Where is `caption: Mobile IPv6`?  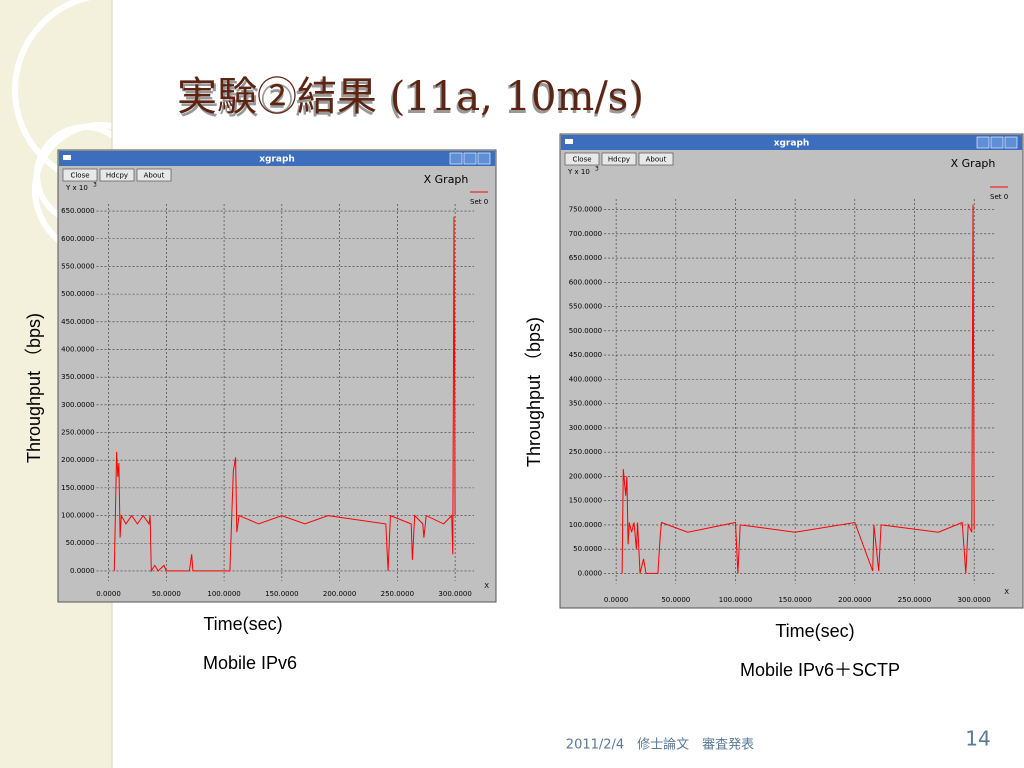 caption: Mobile IPv6 is located at coordinates (250, 663).